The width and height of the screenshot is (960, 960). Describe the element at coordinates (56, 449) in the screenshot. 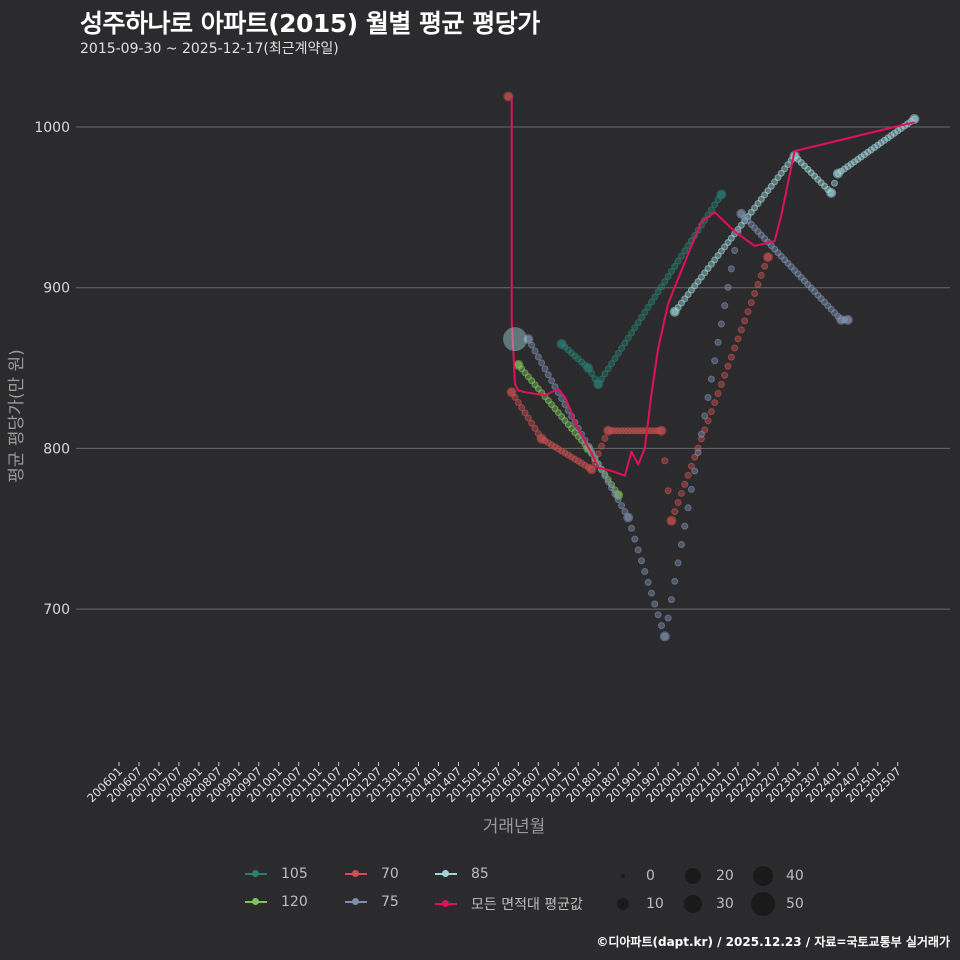

I see `y-tick-label: 800` at that location.